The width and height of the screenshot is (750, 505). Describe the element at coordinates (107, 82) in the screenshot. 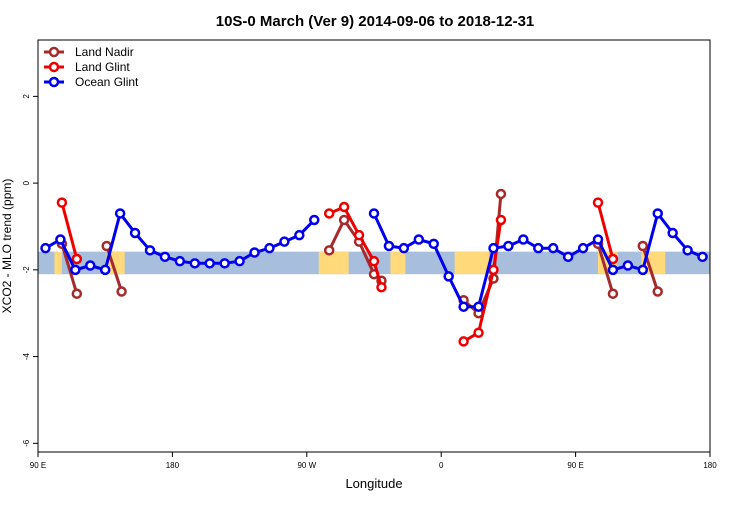

I see `legend-label: Ocean Glint` at that location.